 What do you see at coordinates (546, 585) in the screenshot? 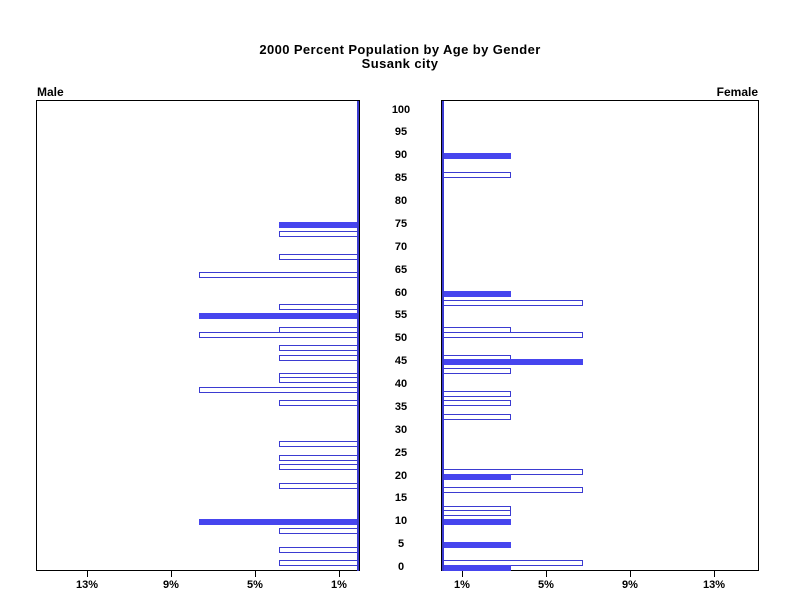
I see `female-pct-tick-label: 5%` at bounding box center [546, 585].